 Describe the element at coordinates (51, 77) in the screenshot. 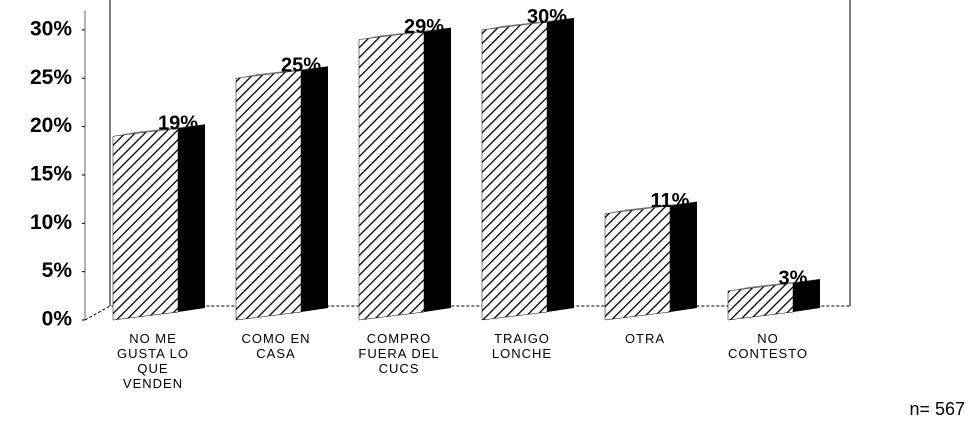

I see `y-tick-label: 25%` at that location.